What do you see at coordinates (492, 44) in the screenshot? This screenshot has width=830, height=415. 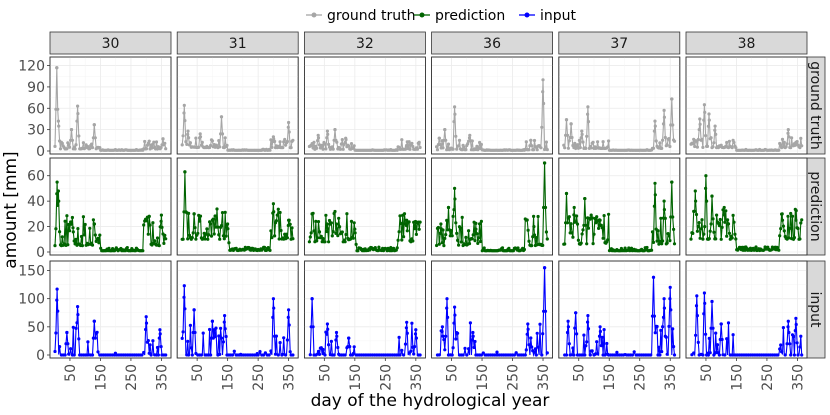 I see `column-strip-label: 36` at bounding box center [492, 44].